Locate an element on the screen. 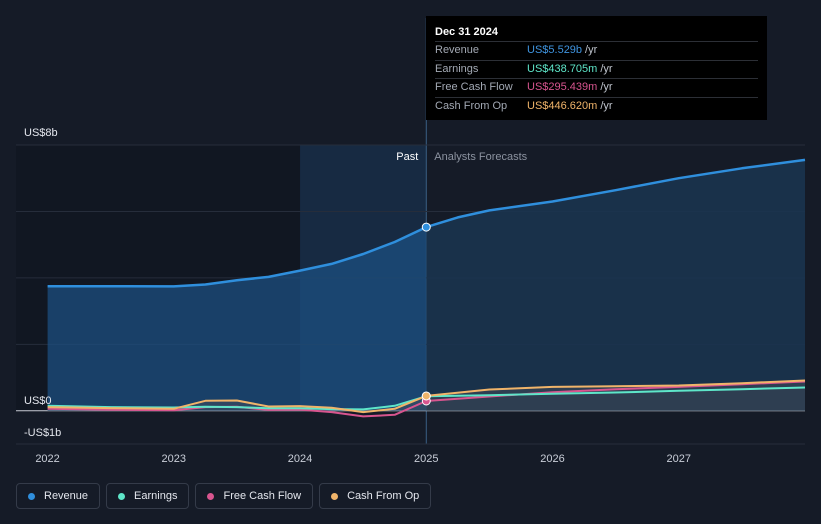 The image size is (821, 524). tooltip-value: US$5.529b is located at coordinates (555, 50).